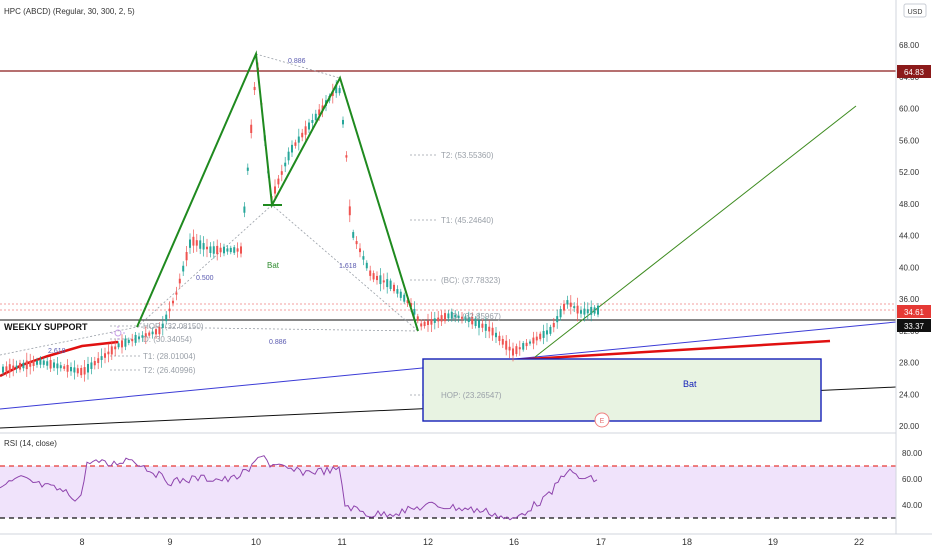 This screenshot has height=550, width=932. What do you see at coordinates (909, 267) in the screenshot?
I see `price-tick-7: 40.00` at bounding box center [909, 267].